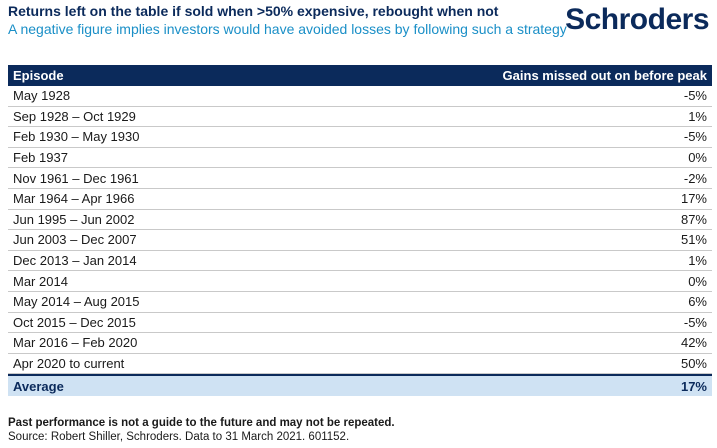 This screenshot has width=717, height=448. I want to click on gain-cell: 6%, so click(697, 302).